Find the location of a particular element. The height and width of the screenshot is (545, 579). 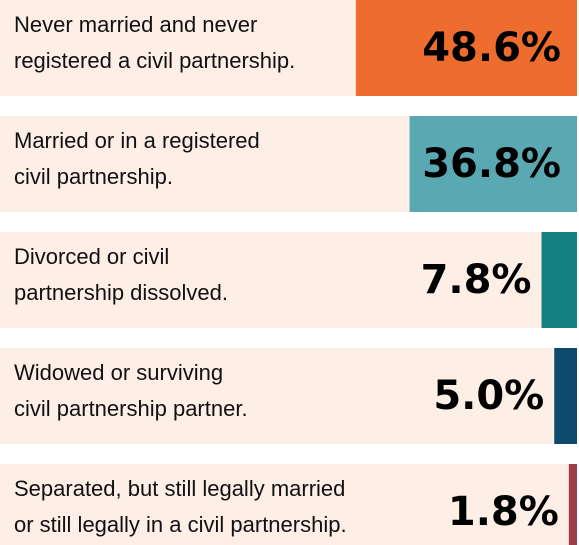

category-label: civil partnership. is located at coordinates (93, 176).